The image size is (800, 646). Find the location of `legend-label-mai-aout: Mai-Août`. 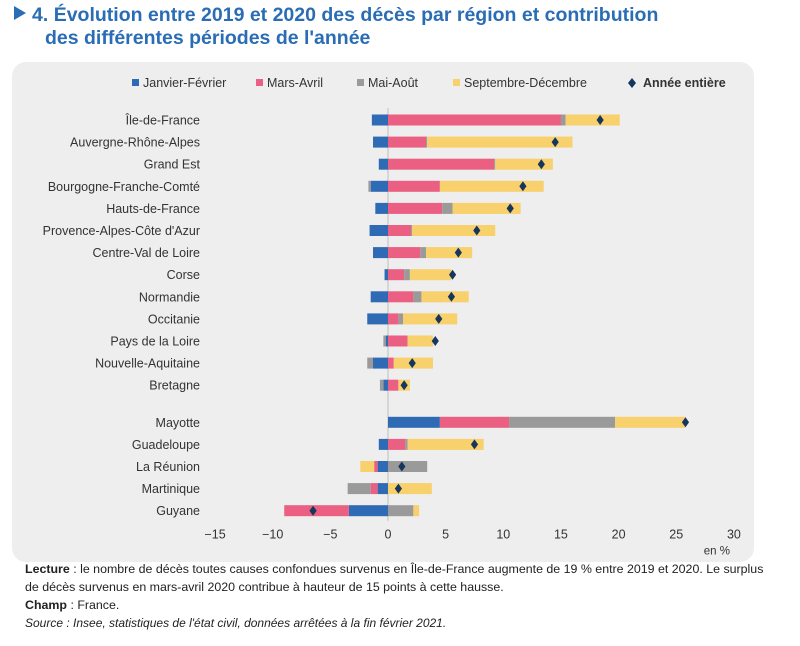

legend-label-mai-aout: Mai-Août is located at coordinates (393, 83).